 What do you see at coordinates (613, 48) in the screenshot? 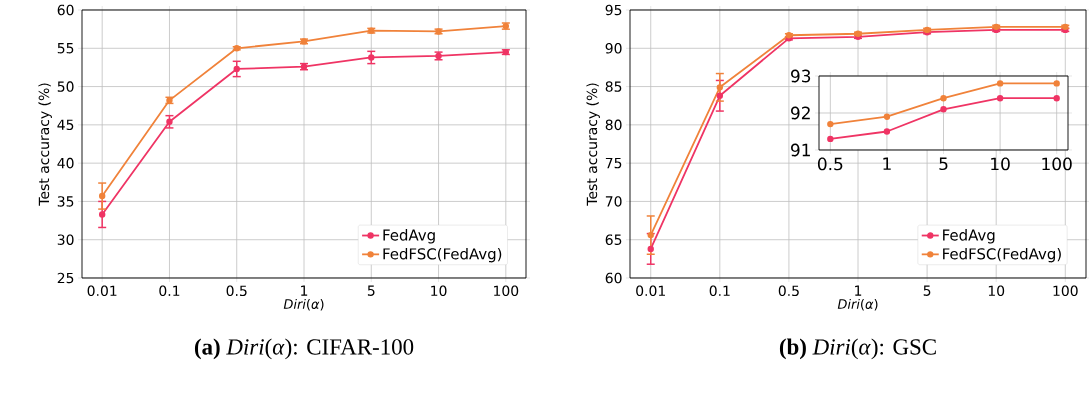
I see `y-tick-label: 90` at bounding box center [613, 48].